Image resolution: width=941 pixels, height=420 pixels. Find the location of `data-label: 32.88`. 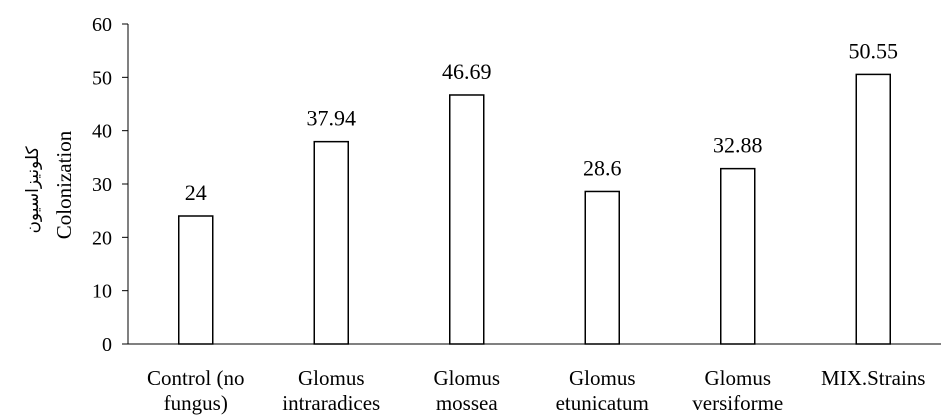

data-label: 32.88 is located at coordinates (738, 145).